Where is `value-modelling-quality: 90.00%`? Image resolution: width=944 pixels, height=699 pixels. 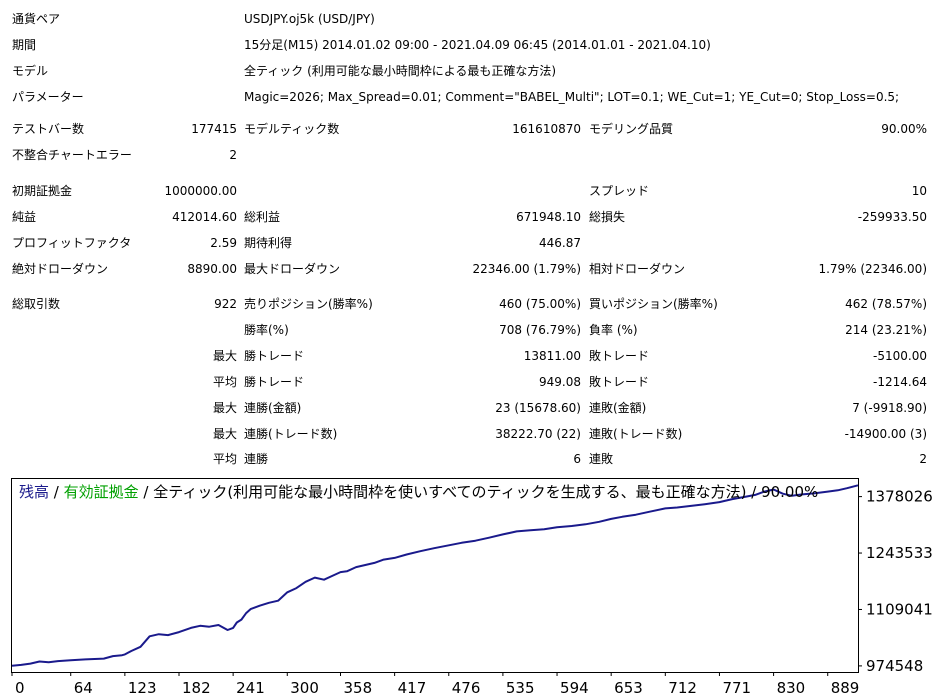
value-modelling-quality: 90.00% is located at coordinates (904, 129).